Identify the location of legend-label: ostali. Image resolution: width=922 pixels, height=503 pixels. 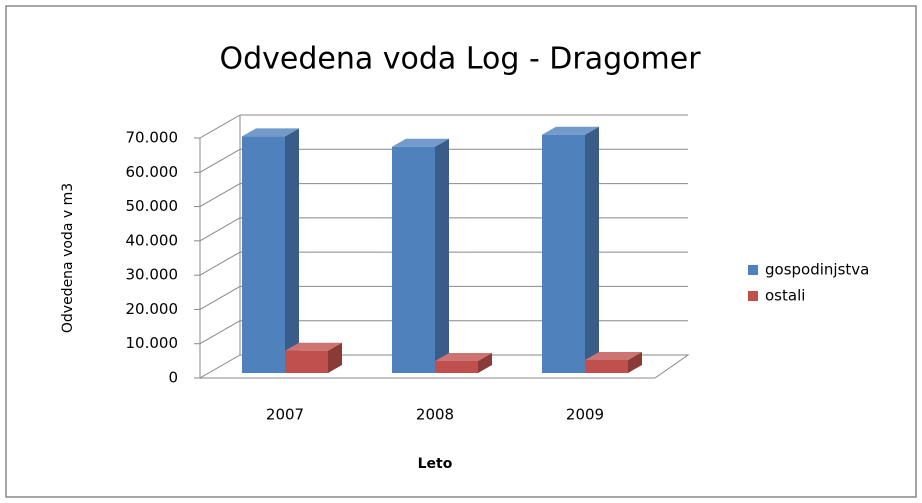
(785, 296).